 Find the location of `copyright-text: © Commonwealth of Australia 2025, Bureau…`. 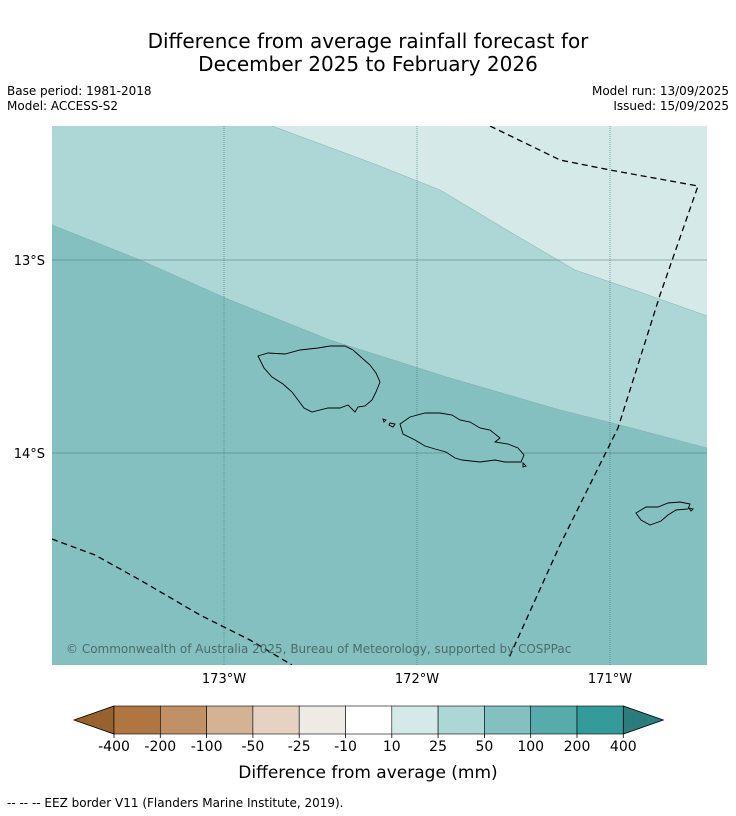

copyright-text: © Commonwealth of Australia 2025, Bureau… is located at coordinates (318, 649).